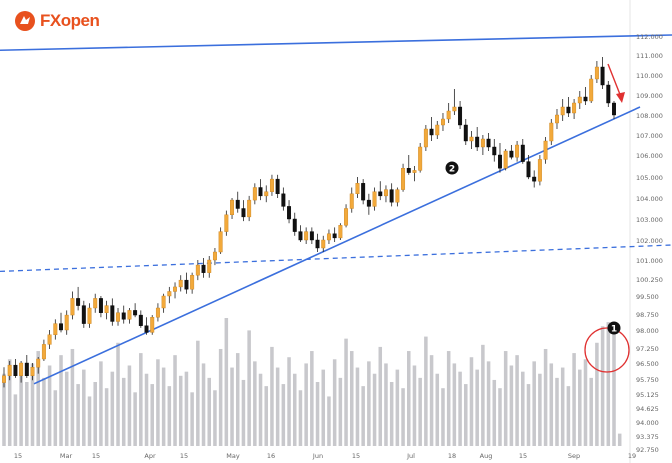 The image size is (672, 463). What do you see at coordinates (649, 199) in the screenshot?
I see `y-tick-label: 104.000` at bounding box center [649, 199].